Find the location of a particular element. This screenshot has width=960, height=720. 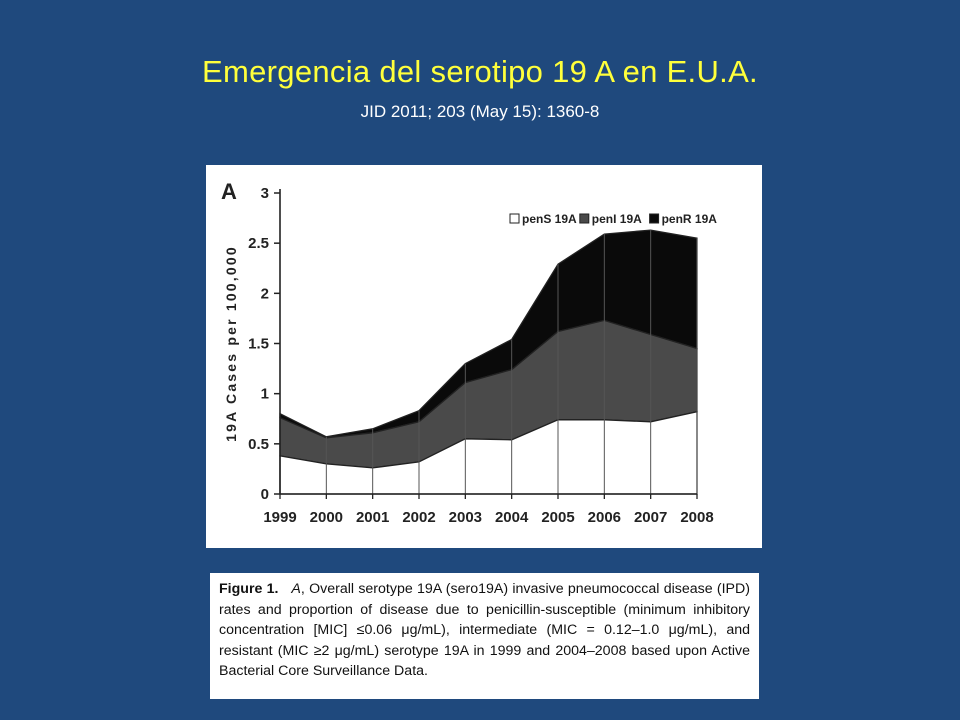

x-tick-label-2004: 2004 is located at coordinates (512, 517).